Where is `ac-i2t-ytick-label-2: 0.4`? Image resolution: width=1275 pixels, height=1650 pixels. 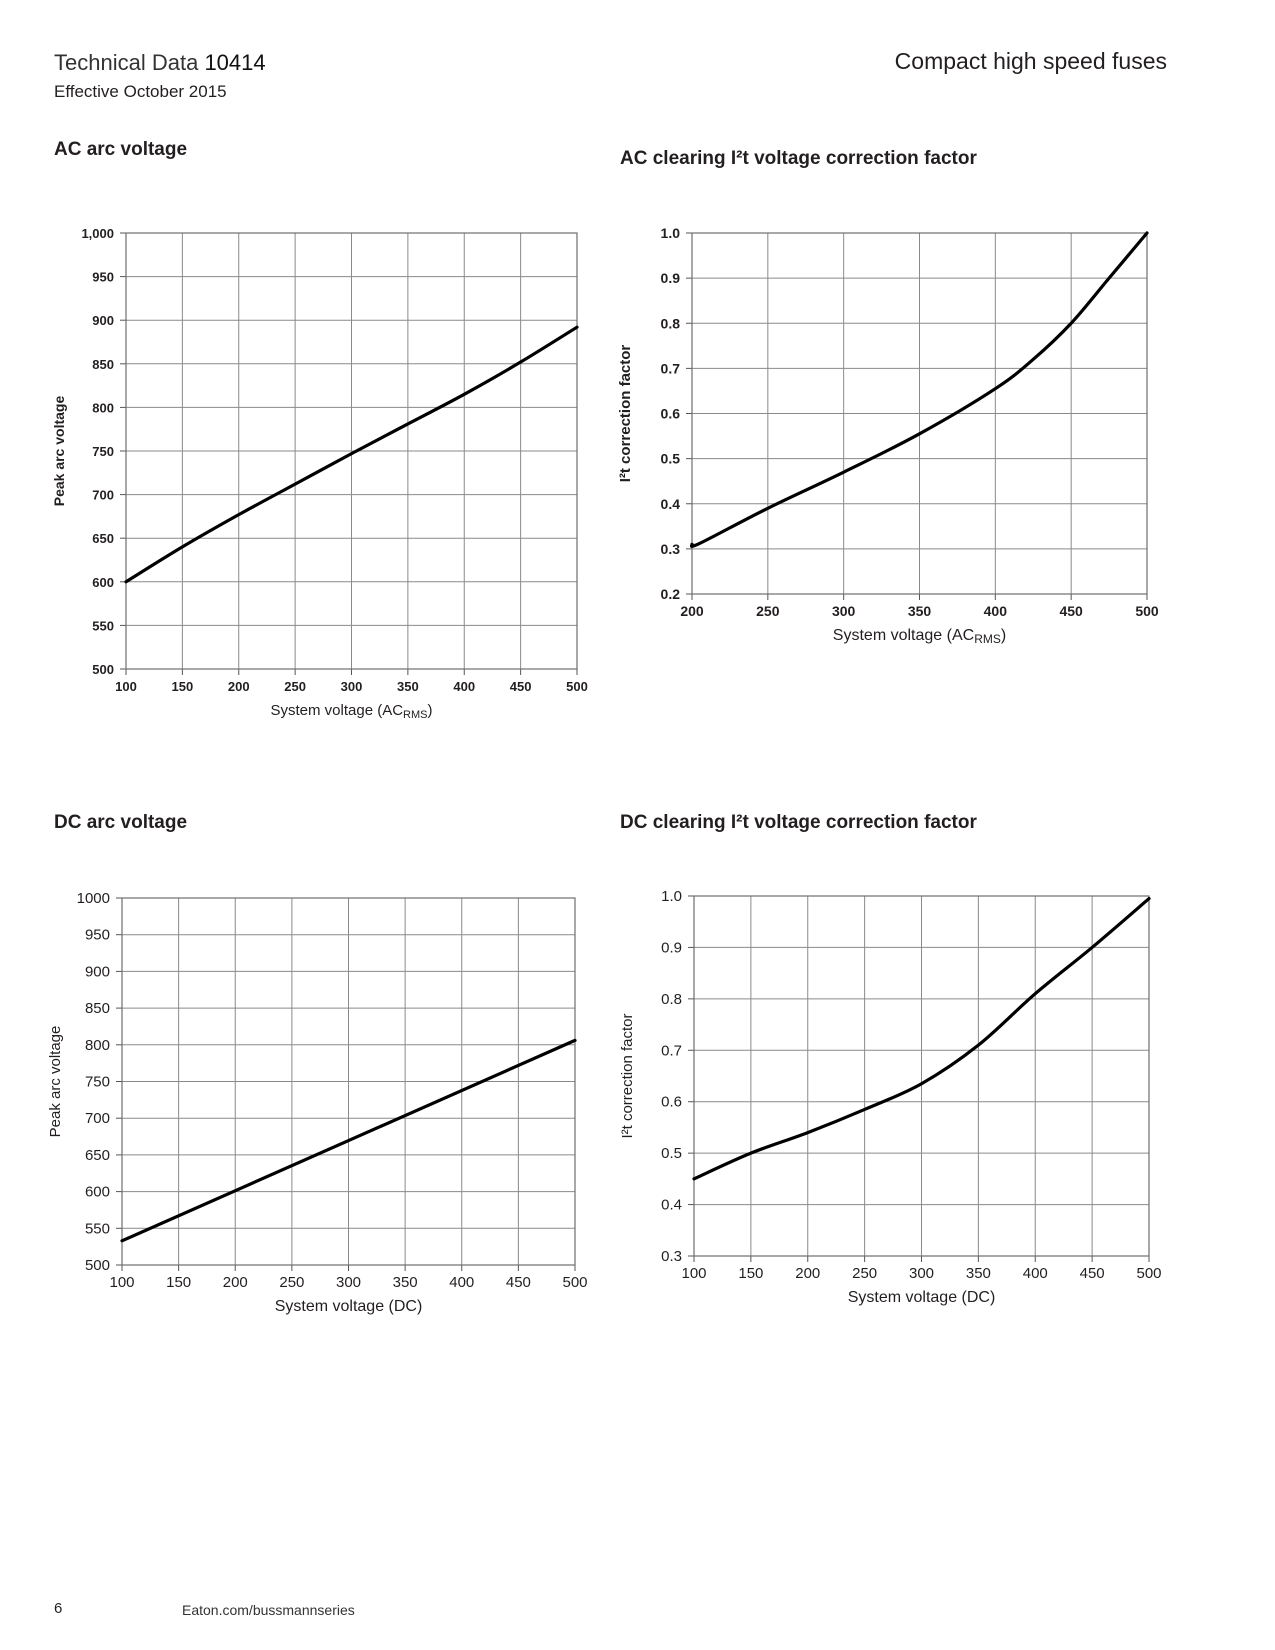 ac-i2t-ytick-label-2: 0.4 is located at coordinates (671, 504).